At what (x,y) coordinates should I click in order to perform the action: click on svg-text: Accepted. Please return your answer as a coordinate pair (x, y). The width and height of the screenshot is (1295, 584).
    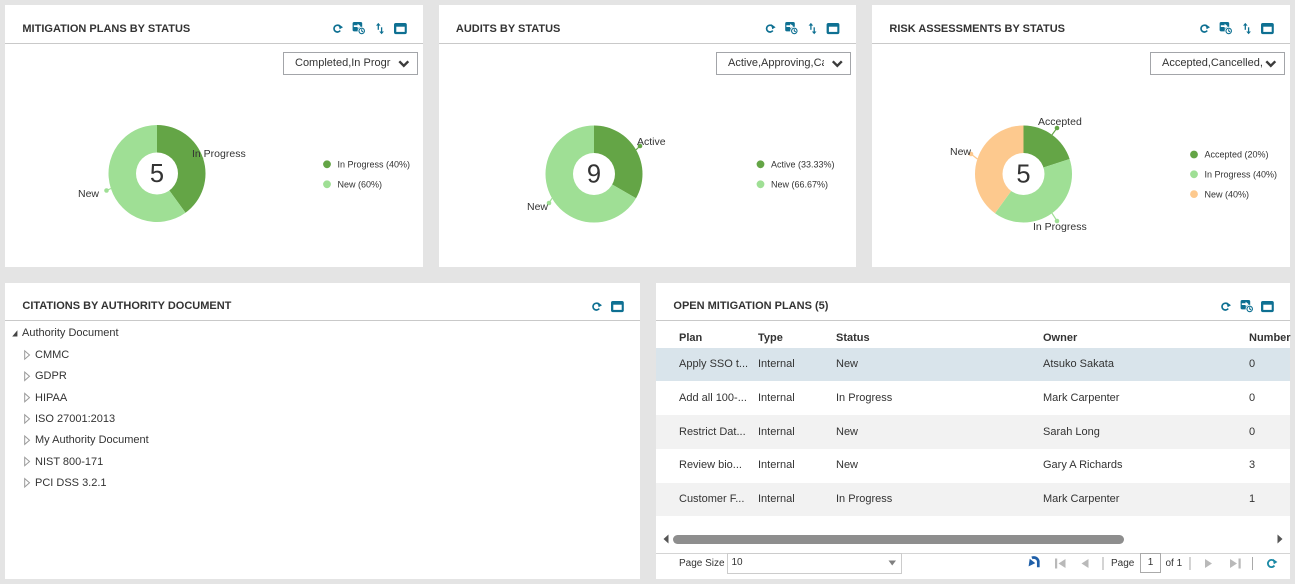
    Looking at the image, I should click on (1060, 122).